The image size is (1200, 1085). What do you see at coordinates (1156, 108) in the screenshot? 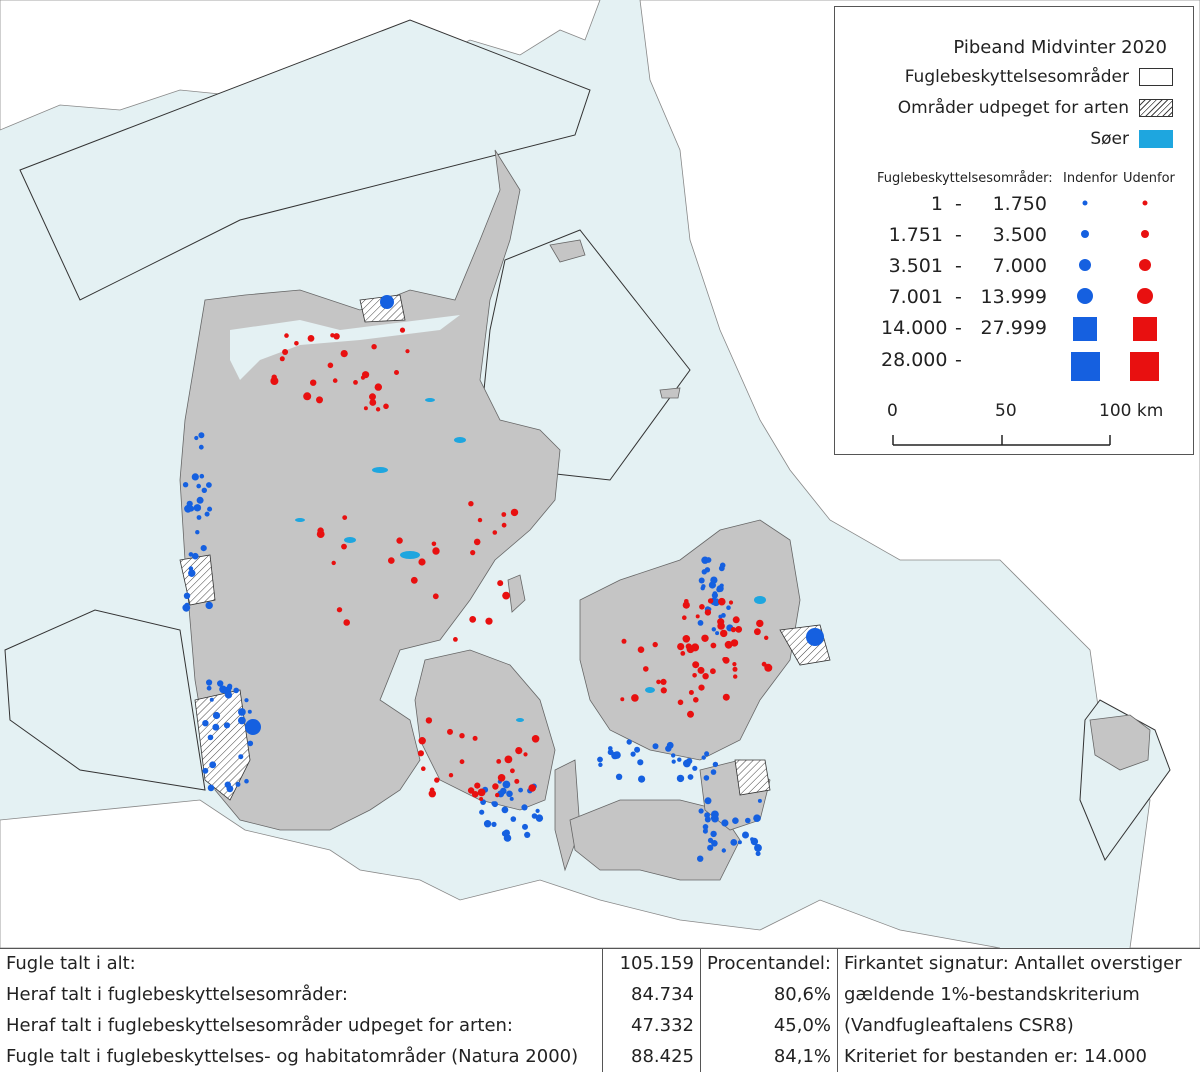
I see `hatched-box-icon` at bounding box center [1156, 108].